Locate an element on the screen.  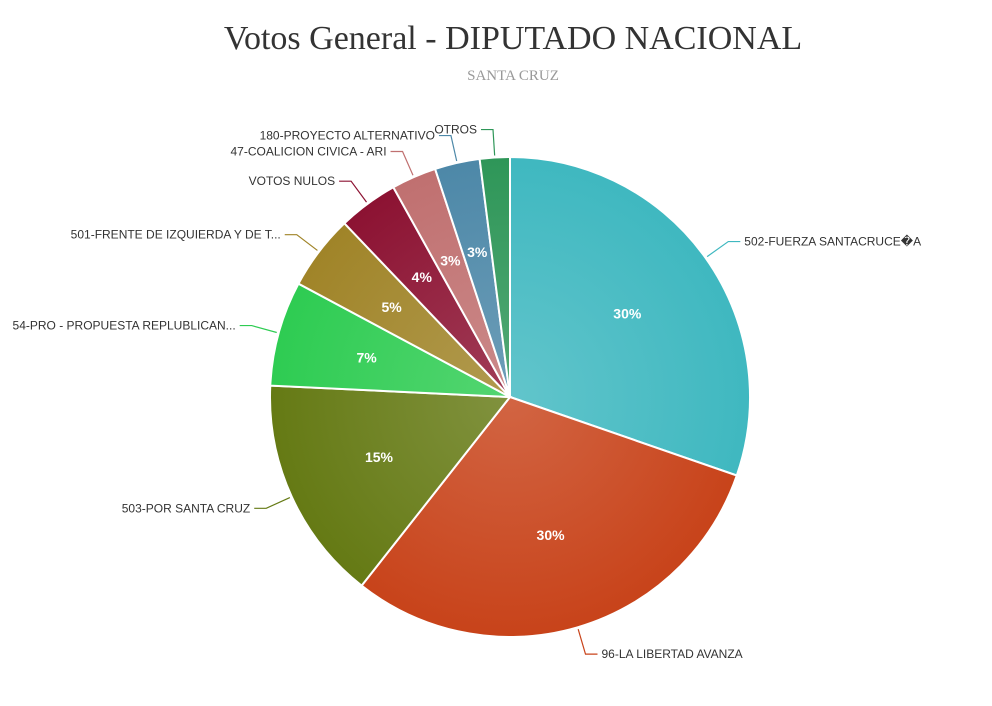
connector-votos-nulos is located at coordinates (353, 191).